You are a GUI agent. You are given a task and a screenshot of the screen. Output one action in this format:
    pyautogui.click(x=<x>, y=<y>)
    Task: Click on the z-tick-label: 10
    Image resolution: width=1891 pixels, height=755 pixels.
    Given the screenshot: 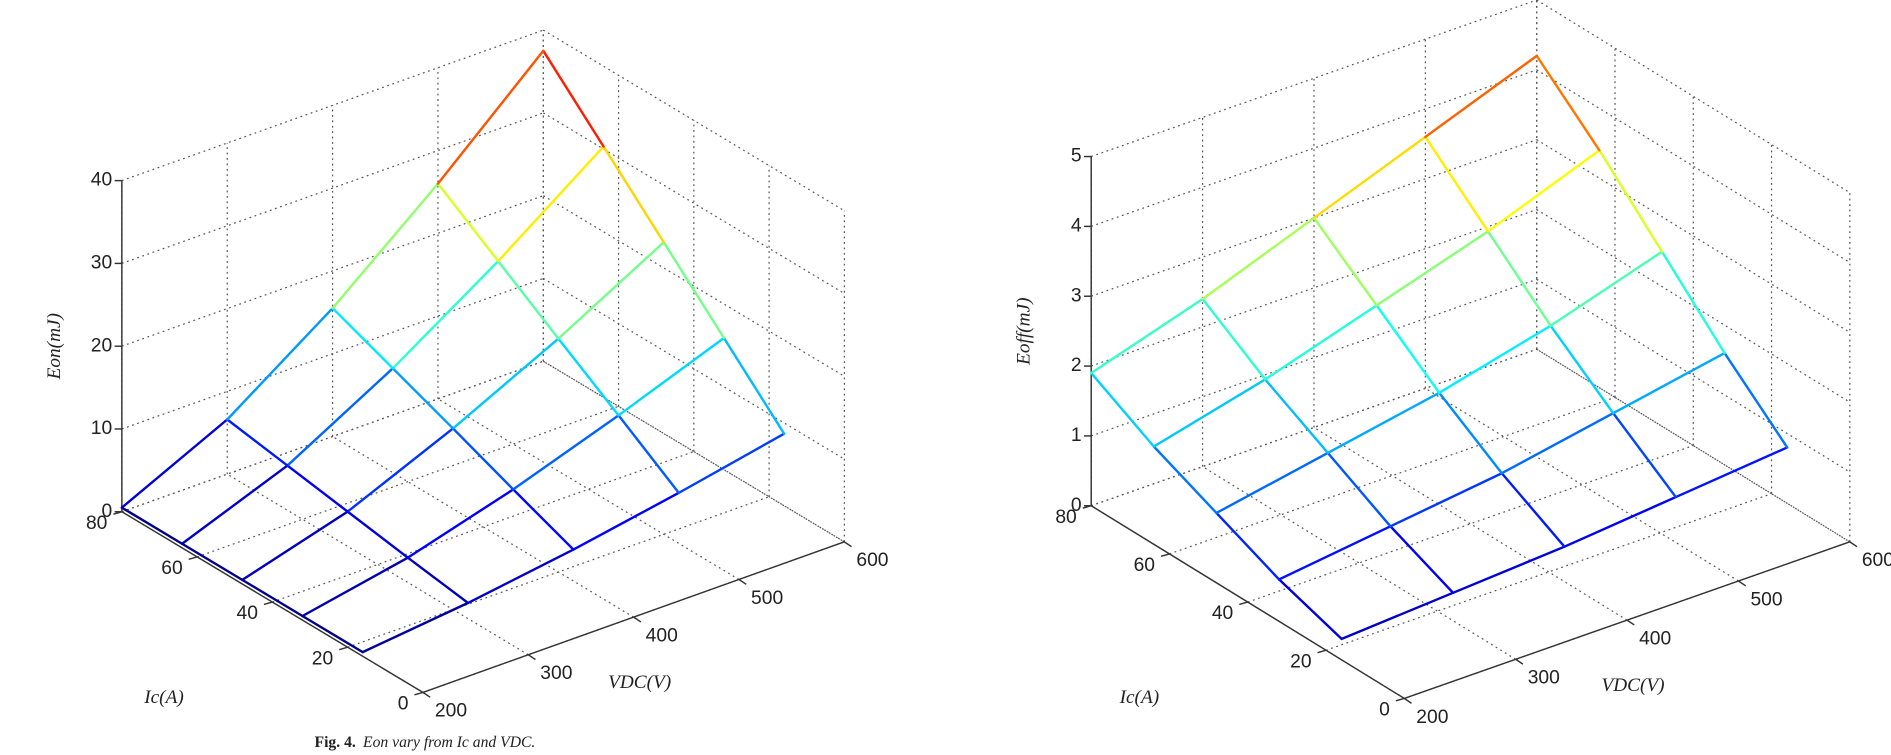 What is the action you would take?
    pyautogui.click(x=101, y=428)
    